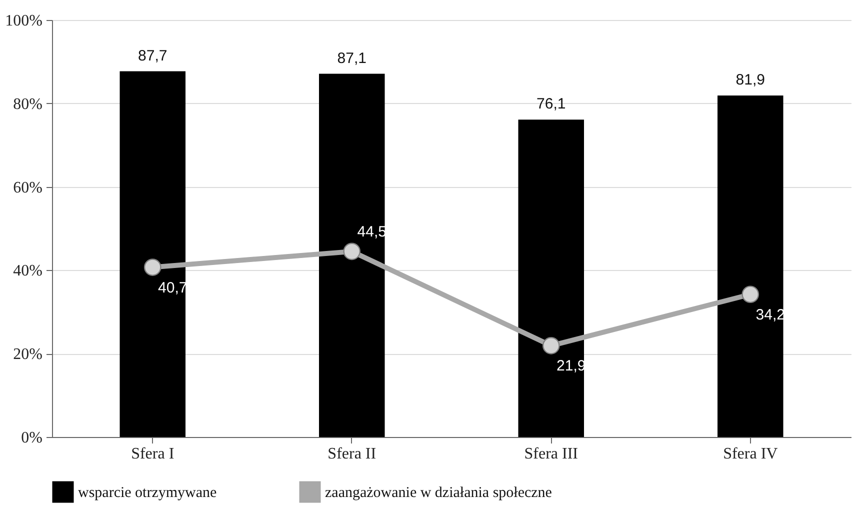 The image size is (861, 513). What do you see at coordinates (27, 271) in the screenshot?
I see `y-tick-label: 40%` at bounding box center [27, 271].